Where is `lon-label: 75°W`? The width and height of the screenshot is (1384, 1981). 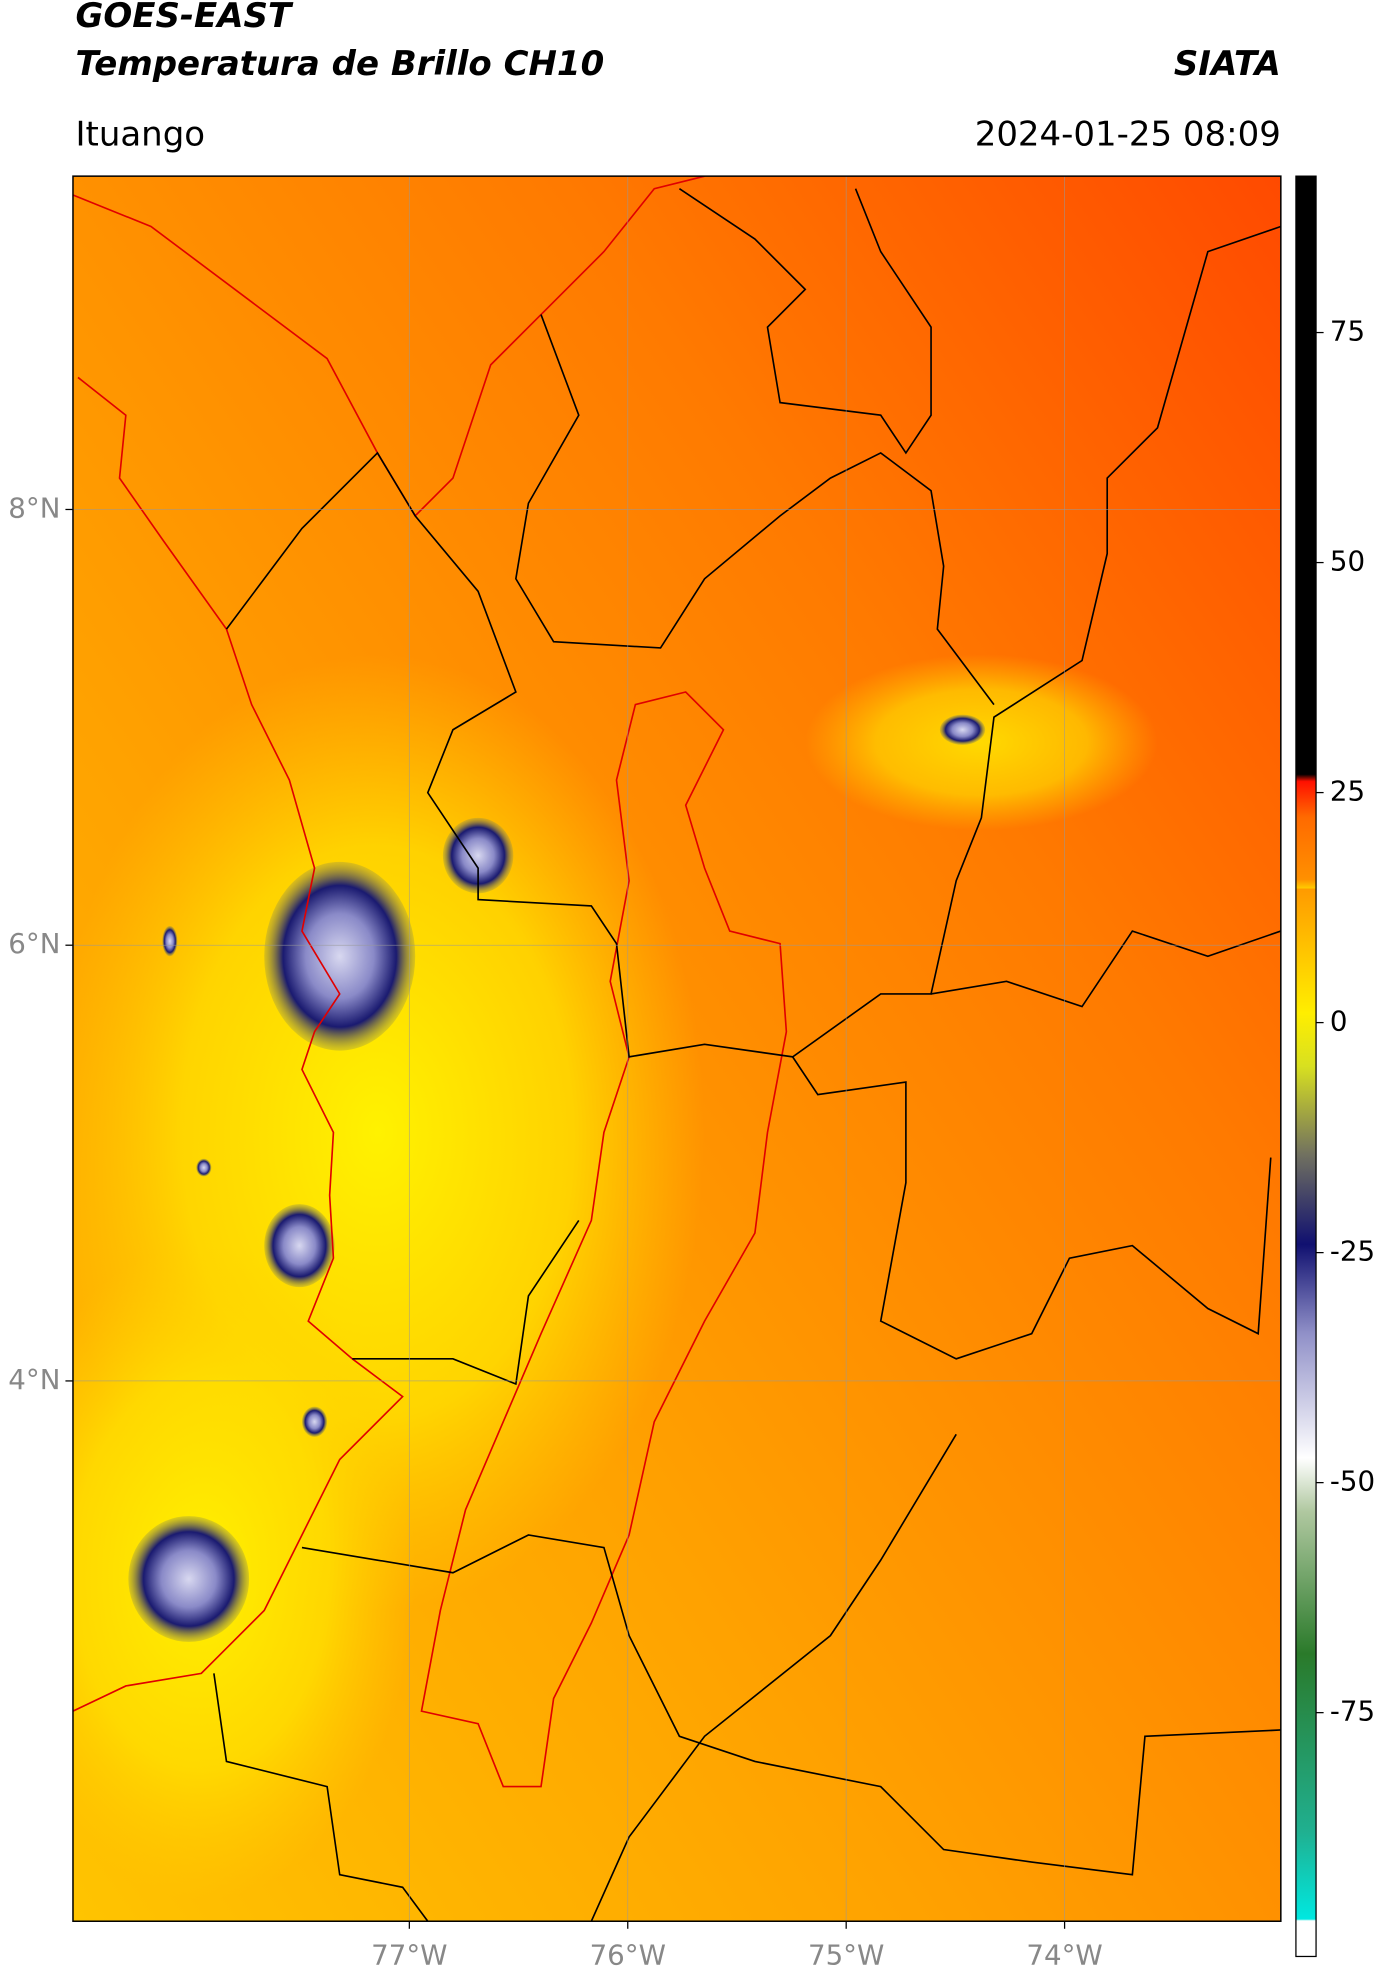
lon-label: 75°W is located at coordinates (846, 1954).